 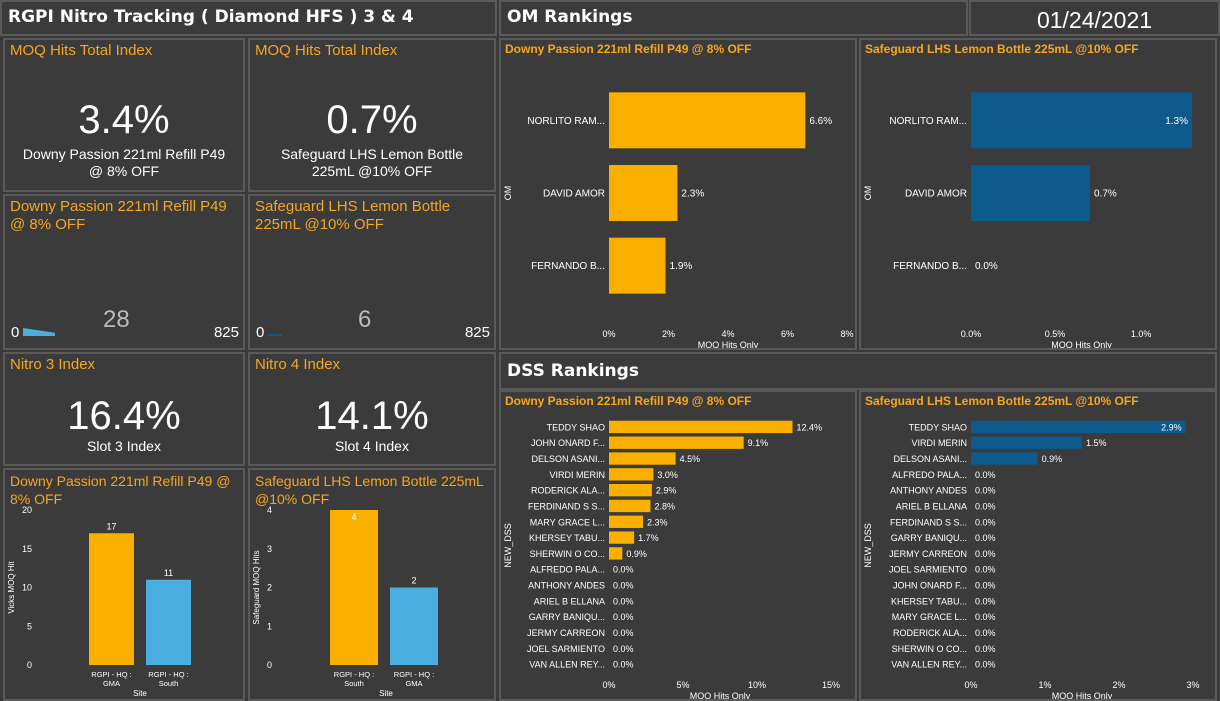 What do you see at coordinates (664, 506) in the screenshot?
I see `data-label: 2.8%` at bounding box center [664, 506].